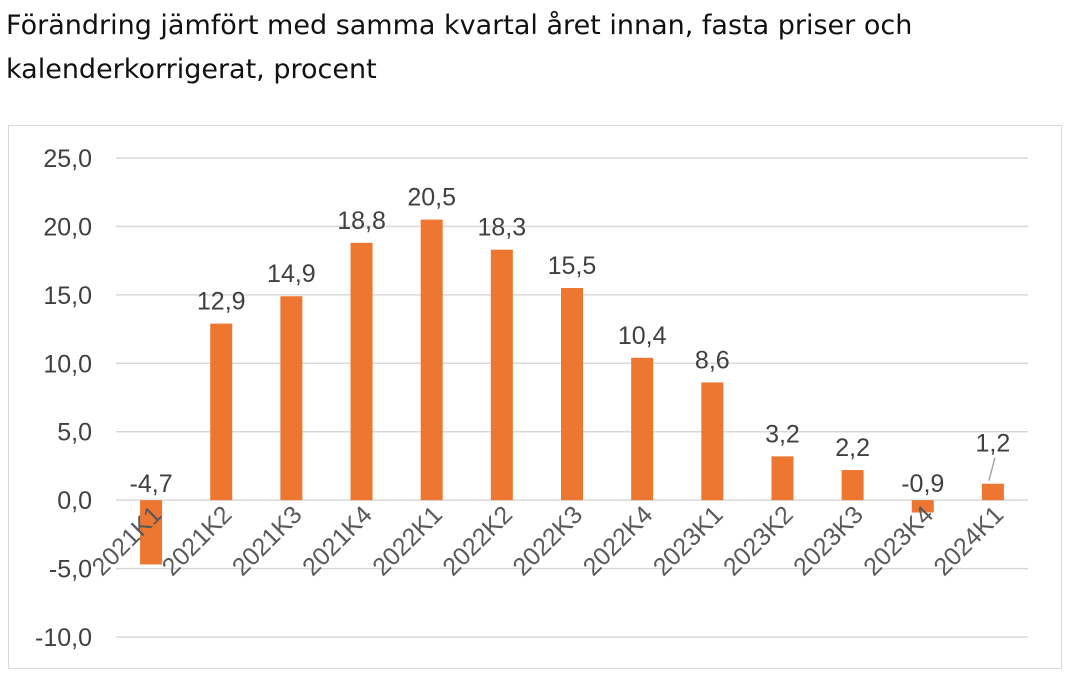  Describe the element at coordinates (993, 444) in the screenshot. I see `data-label: 1,2` at that location.